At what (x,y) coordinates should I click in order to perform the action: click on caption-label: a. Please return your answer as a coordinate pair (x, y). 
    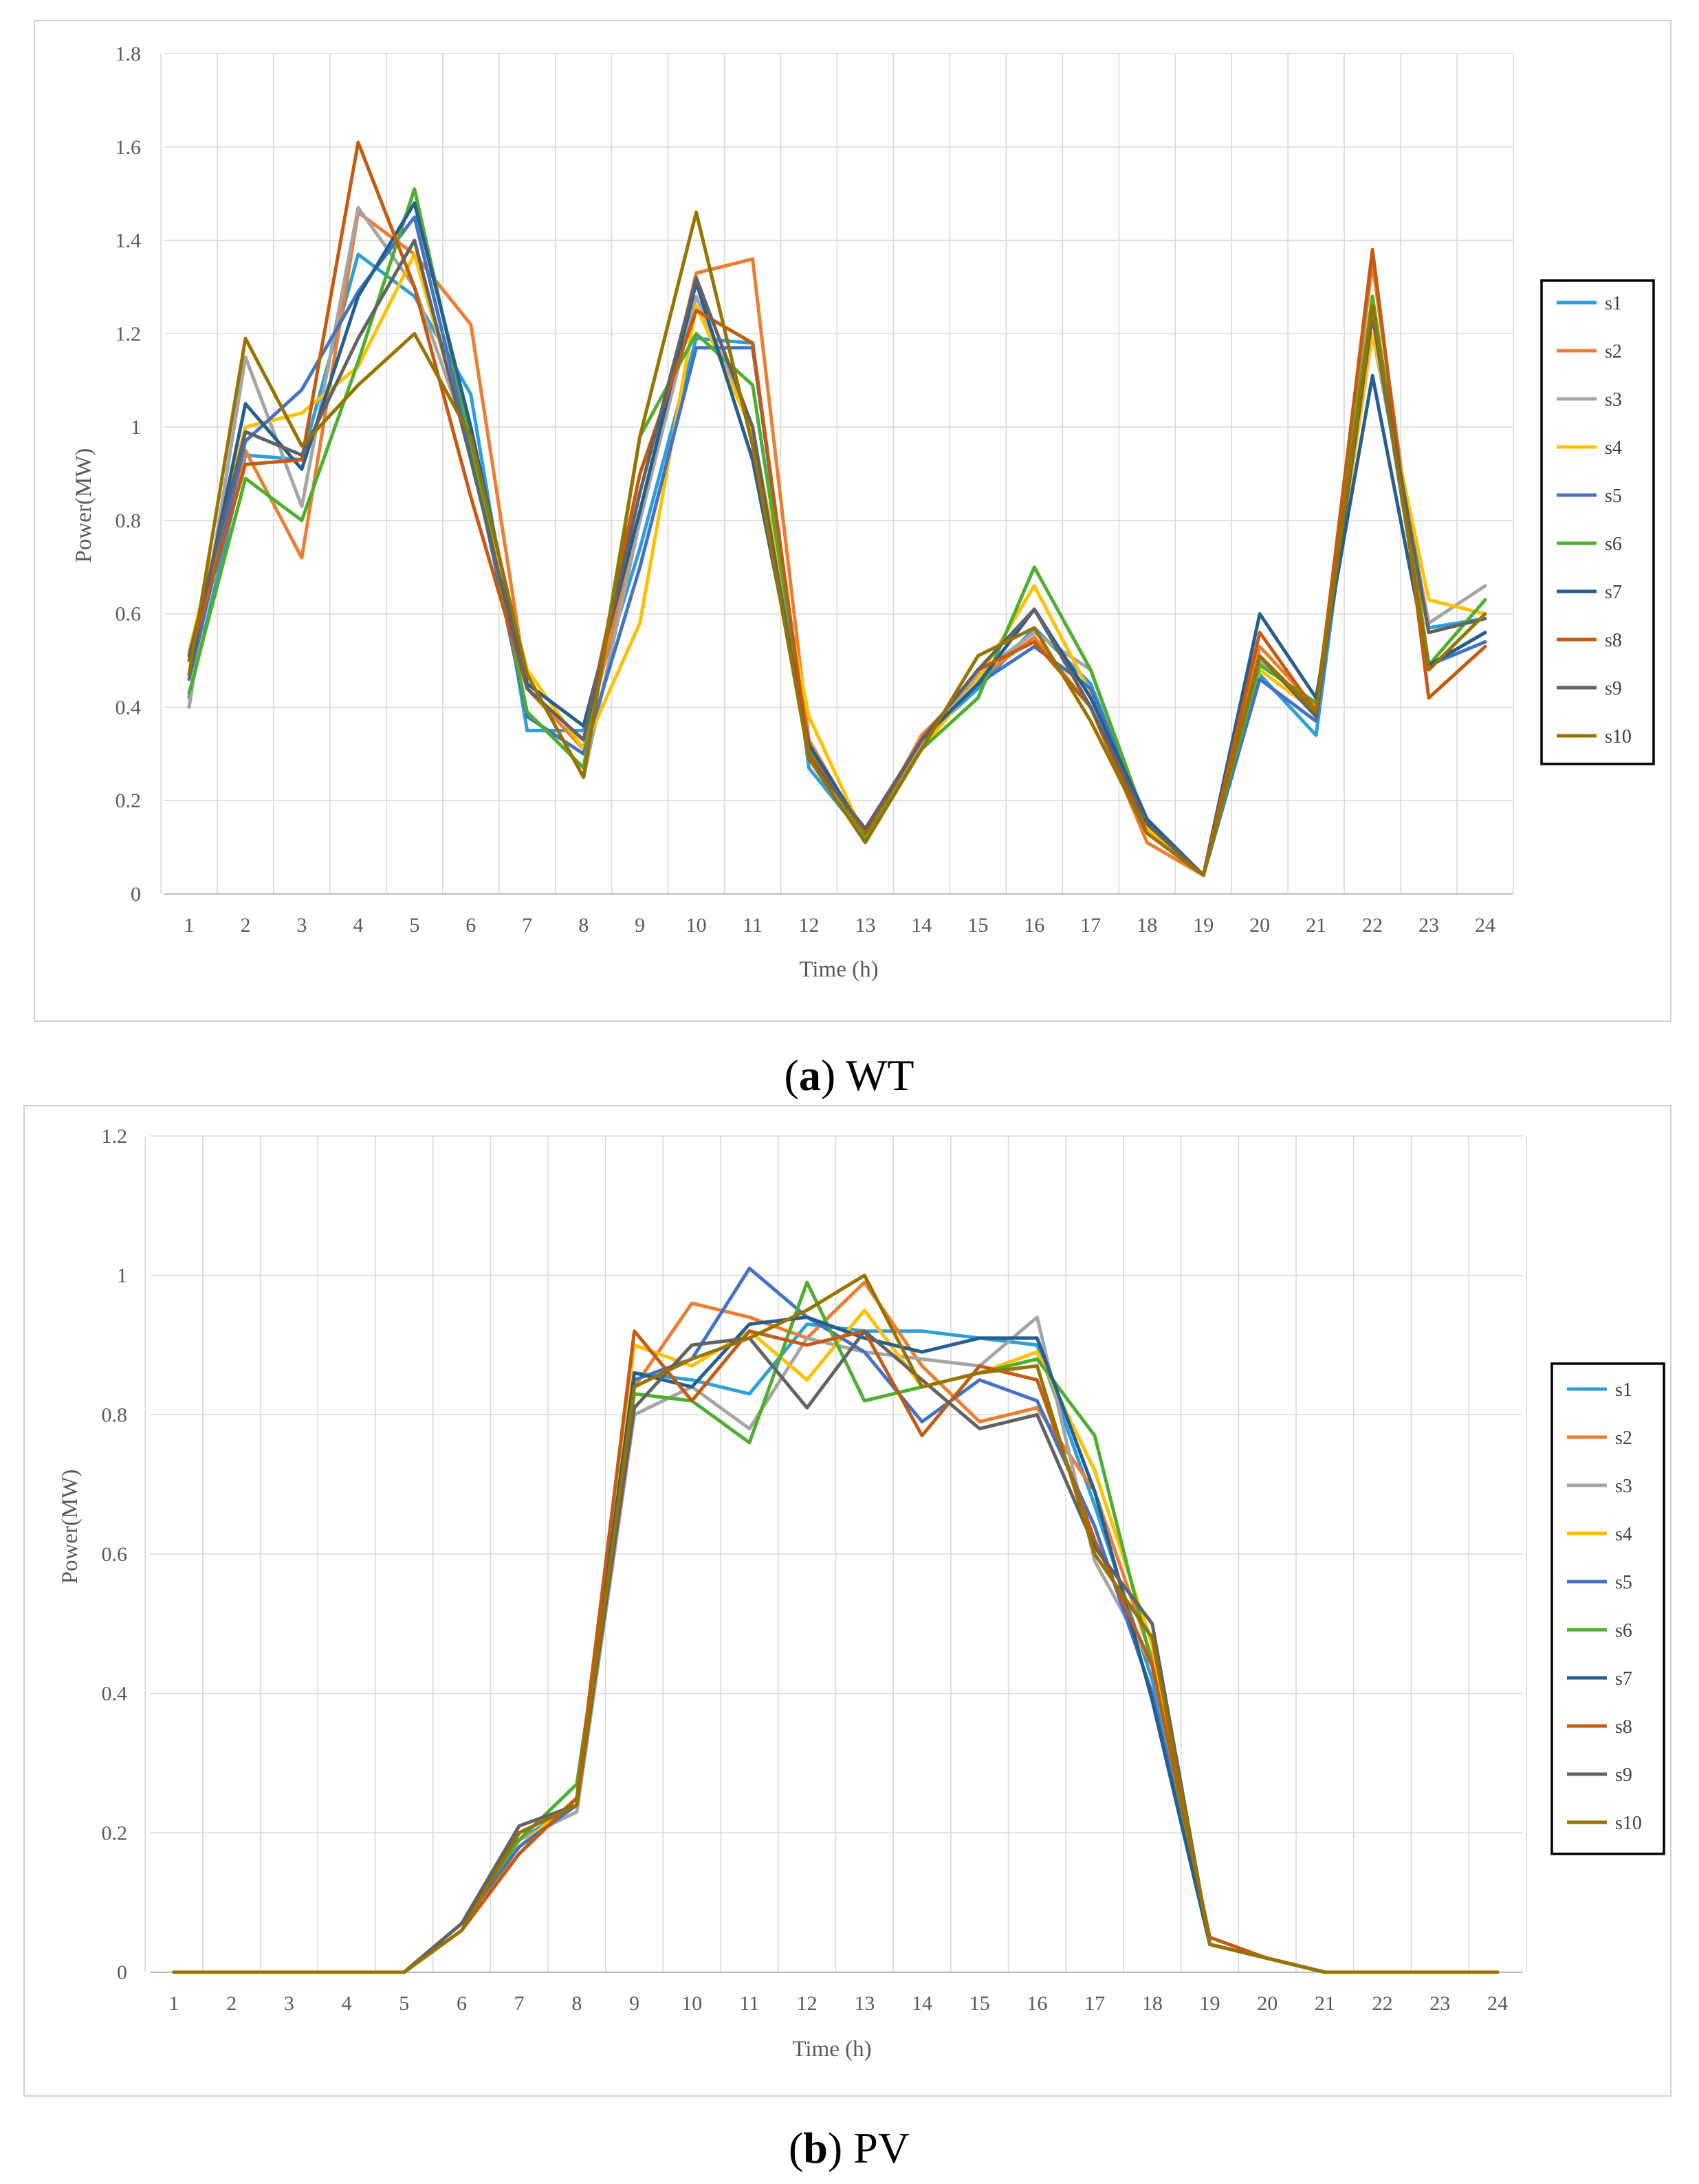
    Looking at the image, I should click on (810, 1075).